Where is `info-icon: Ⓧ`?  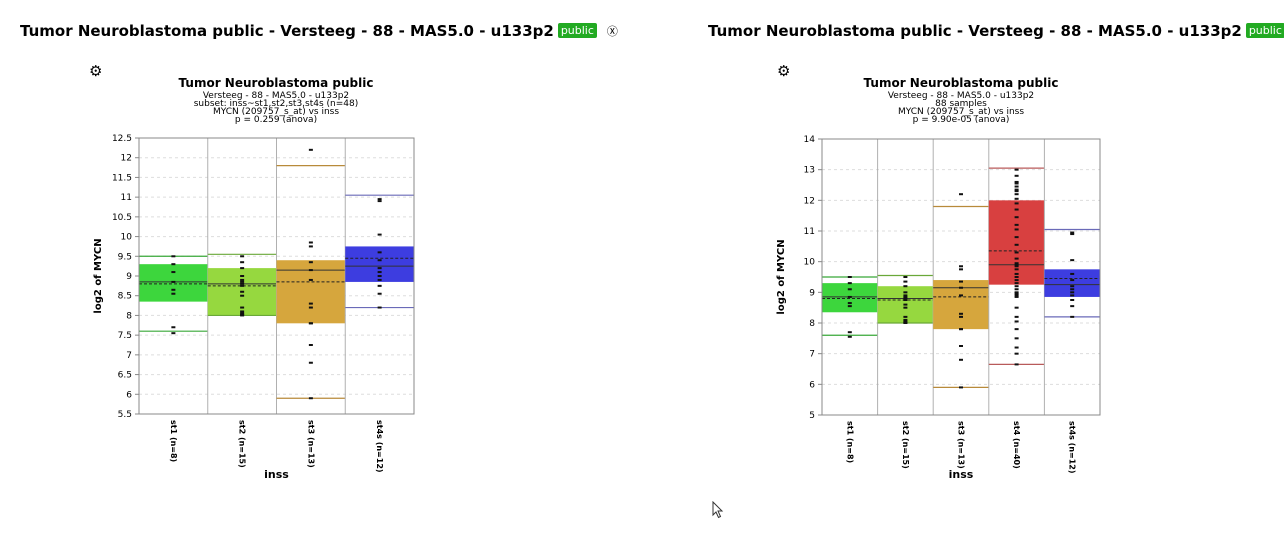
info-icon: Ⓧ is located at coordinates (612, 31).